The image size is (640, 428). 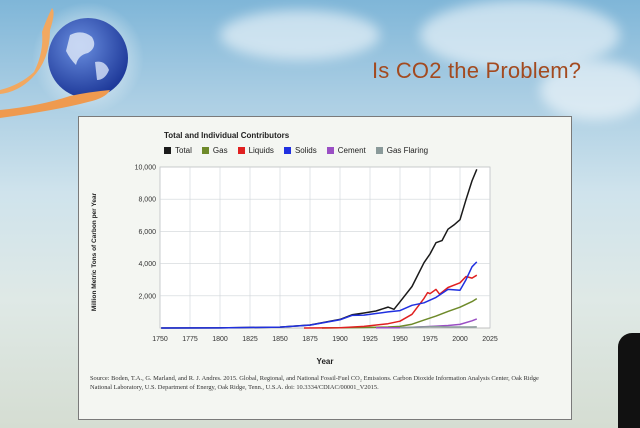 What do you see at coordinates (351, 150) in the screenshot?
I see `legend-label-cement: Cement` at bounding box center [351, 150].